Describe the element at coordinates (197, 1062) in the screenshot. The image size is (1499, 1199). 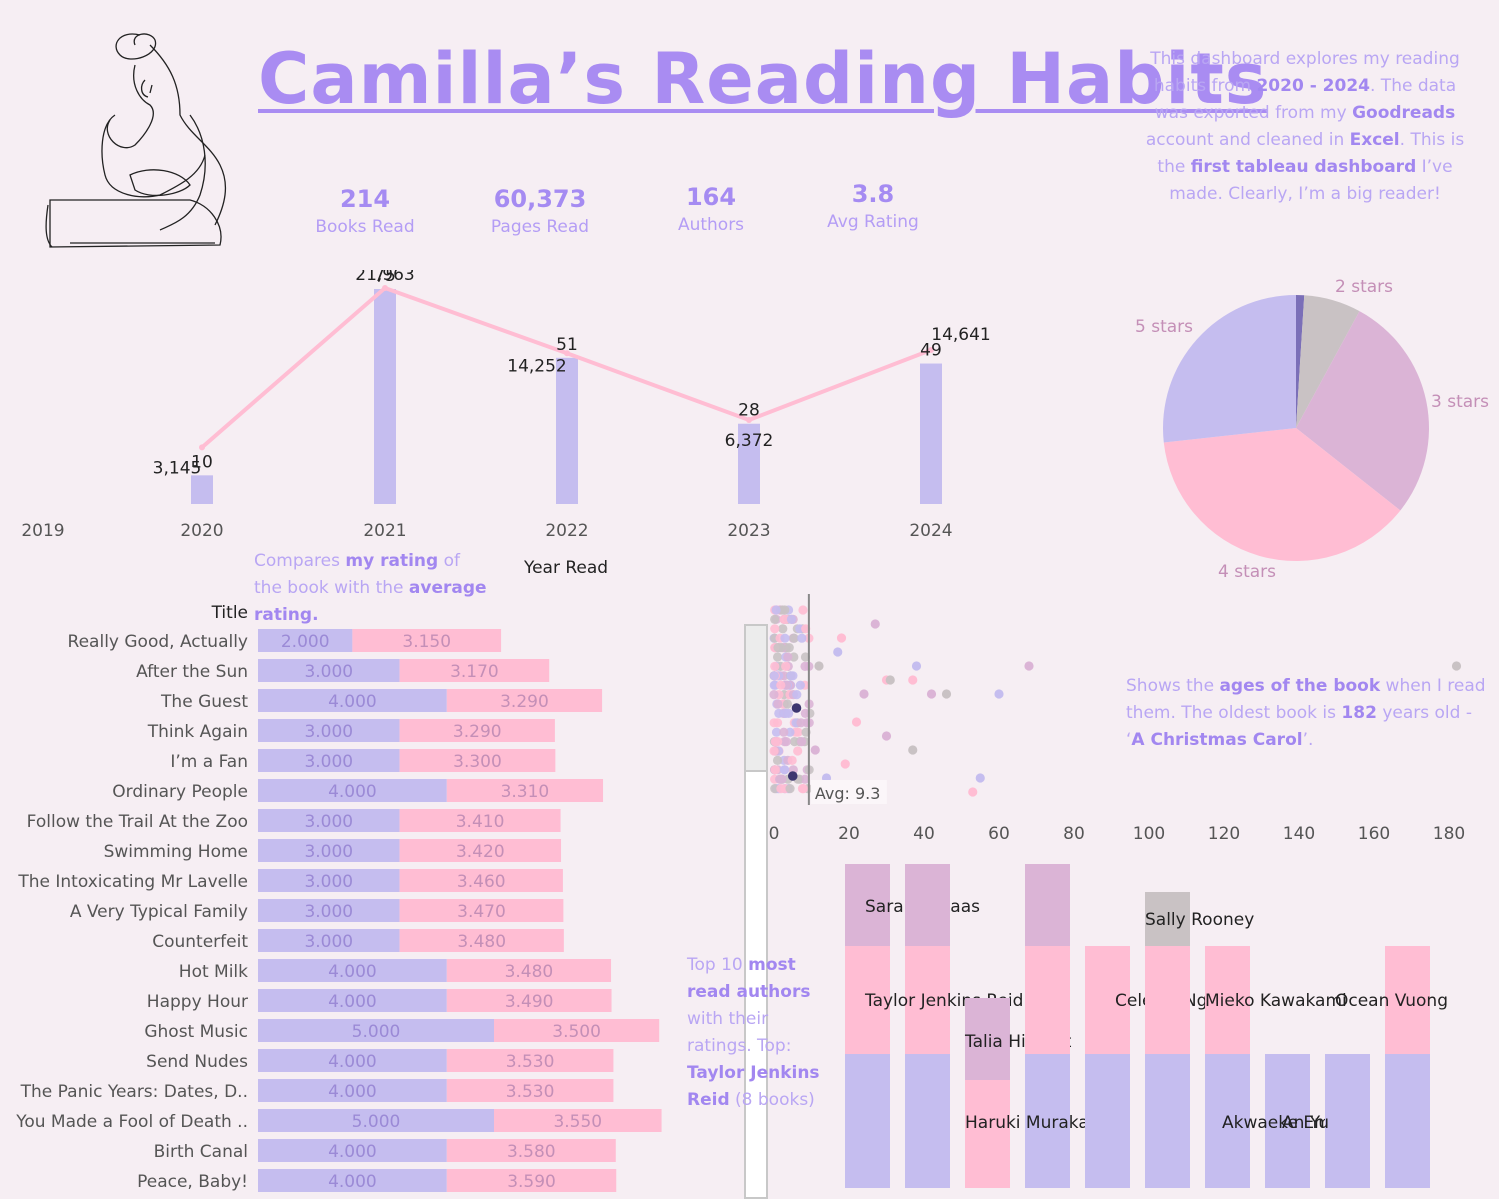
I see `title-label: Send Nudes` at that location.